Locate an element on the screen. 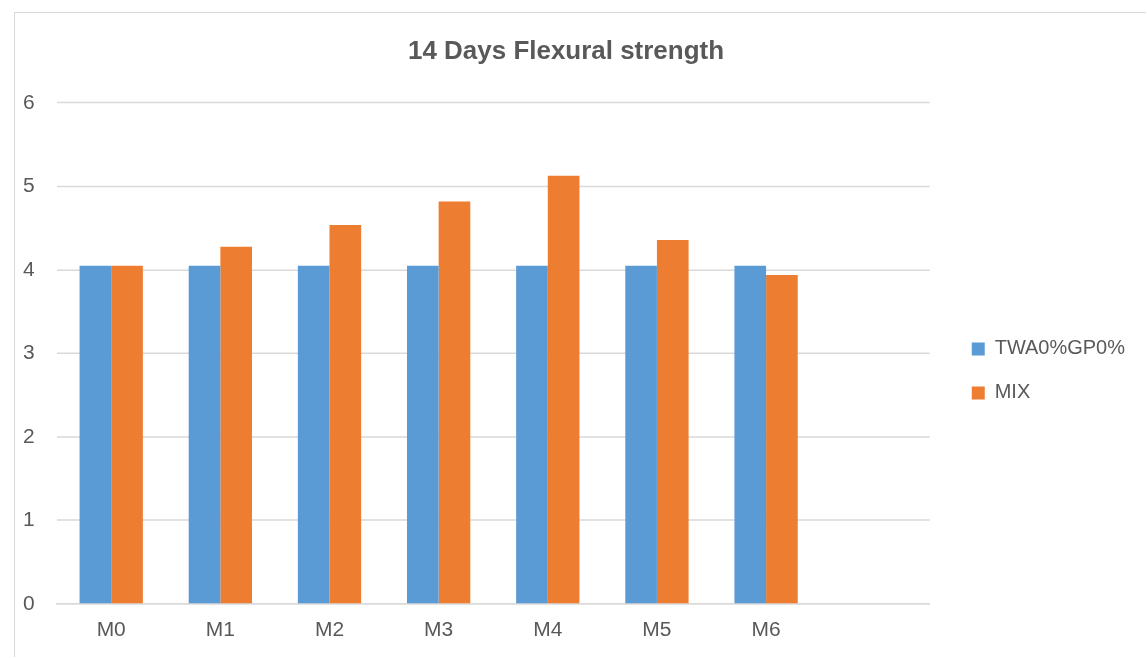 This screenshot has height=658, width=1147. y-tick-label: 3 is located at coordinates (28, 352).